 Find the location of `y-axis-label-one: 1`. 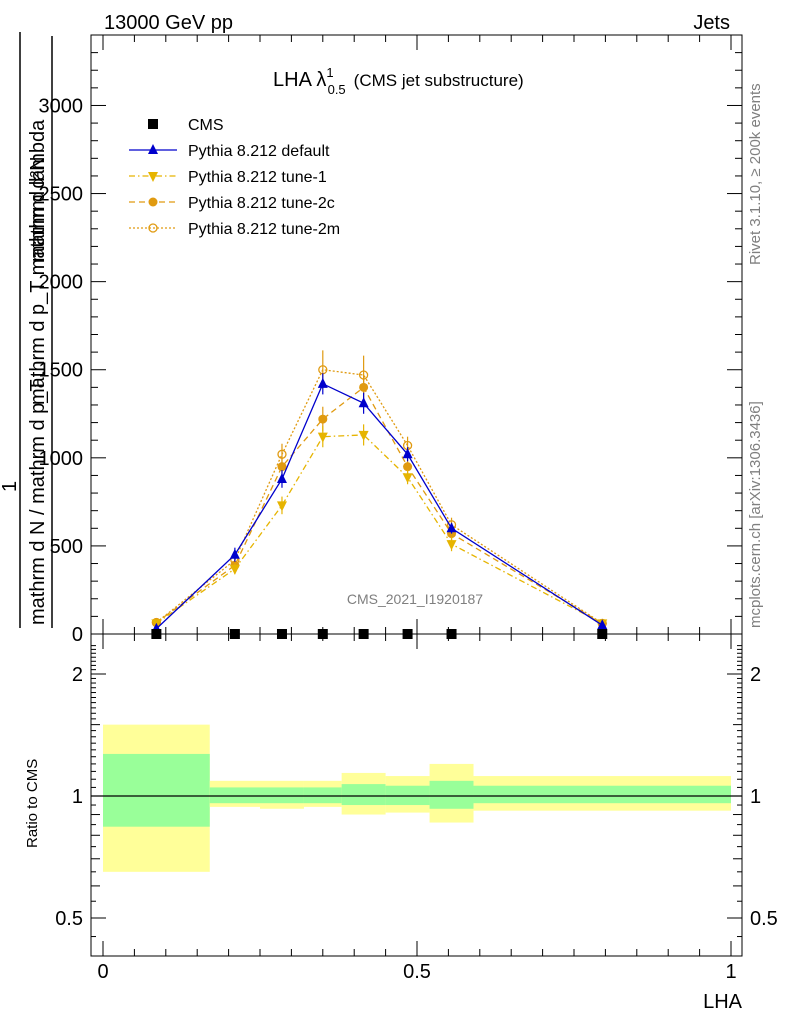

y-axis-label-one: 1 is located at coordinates (10, 486).